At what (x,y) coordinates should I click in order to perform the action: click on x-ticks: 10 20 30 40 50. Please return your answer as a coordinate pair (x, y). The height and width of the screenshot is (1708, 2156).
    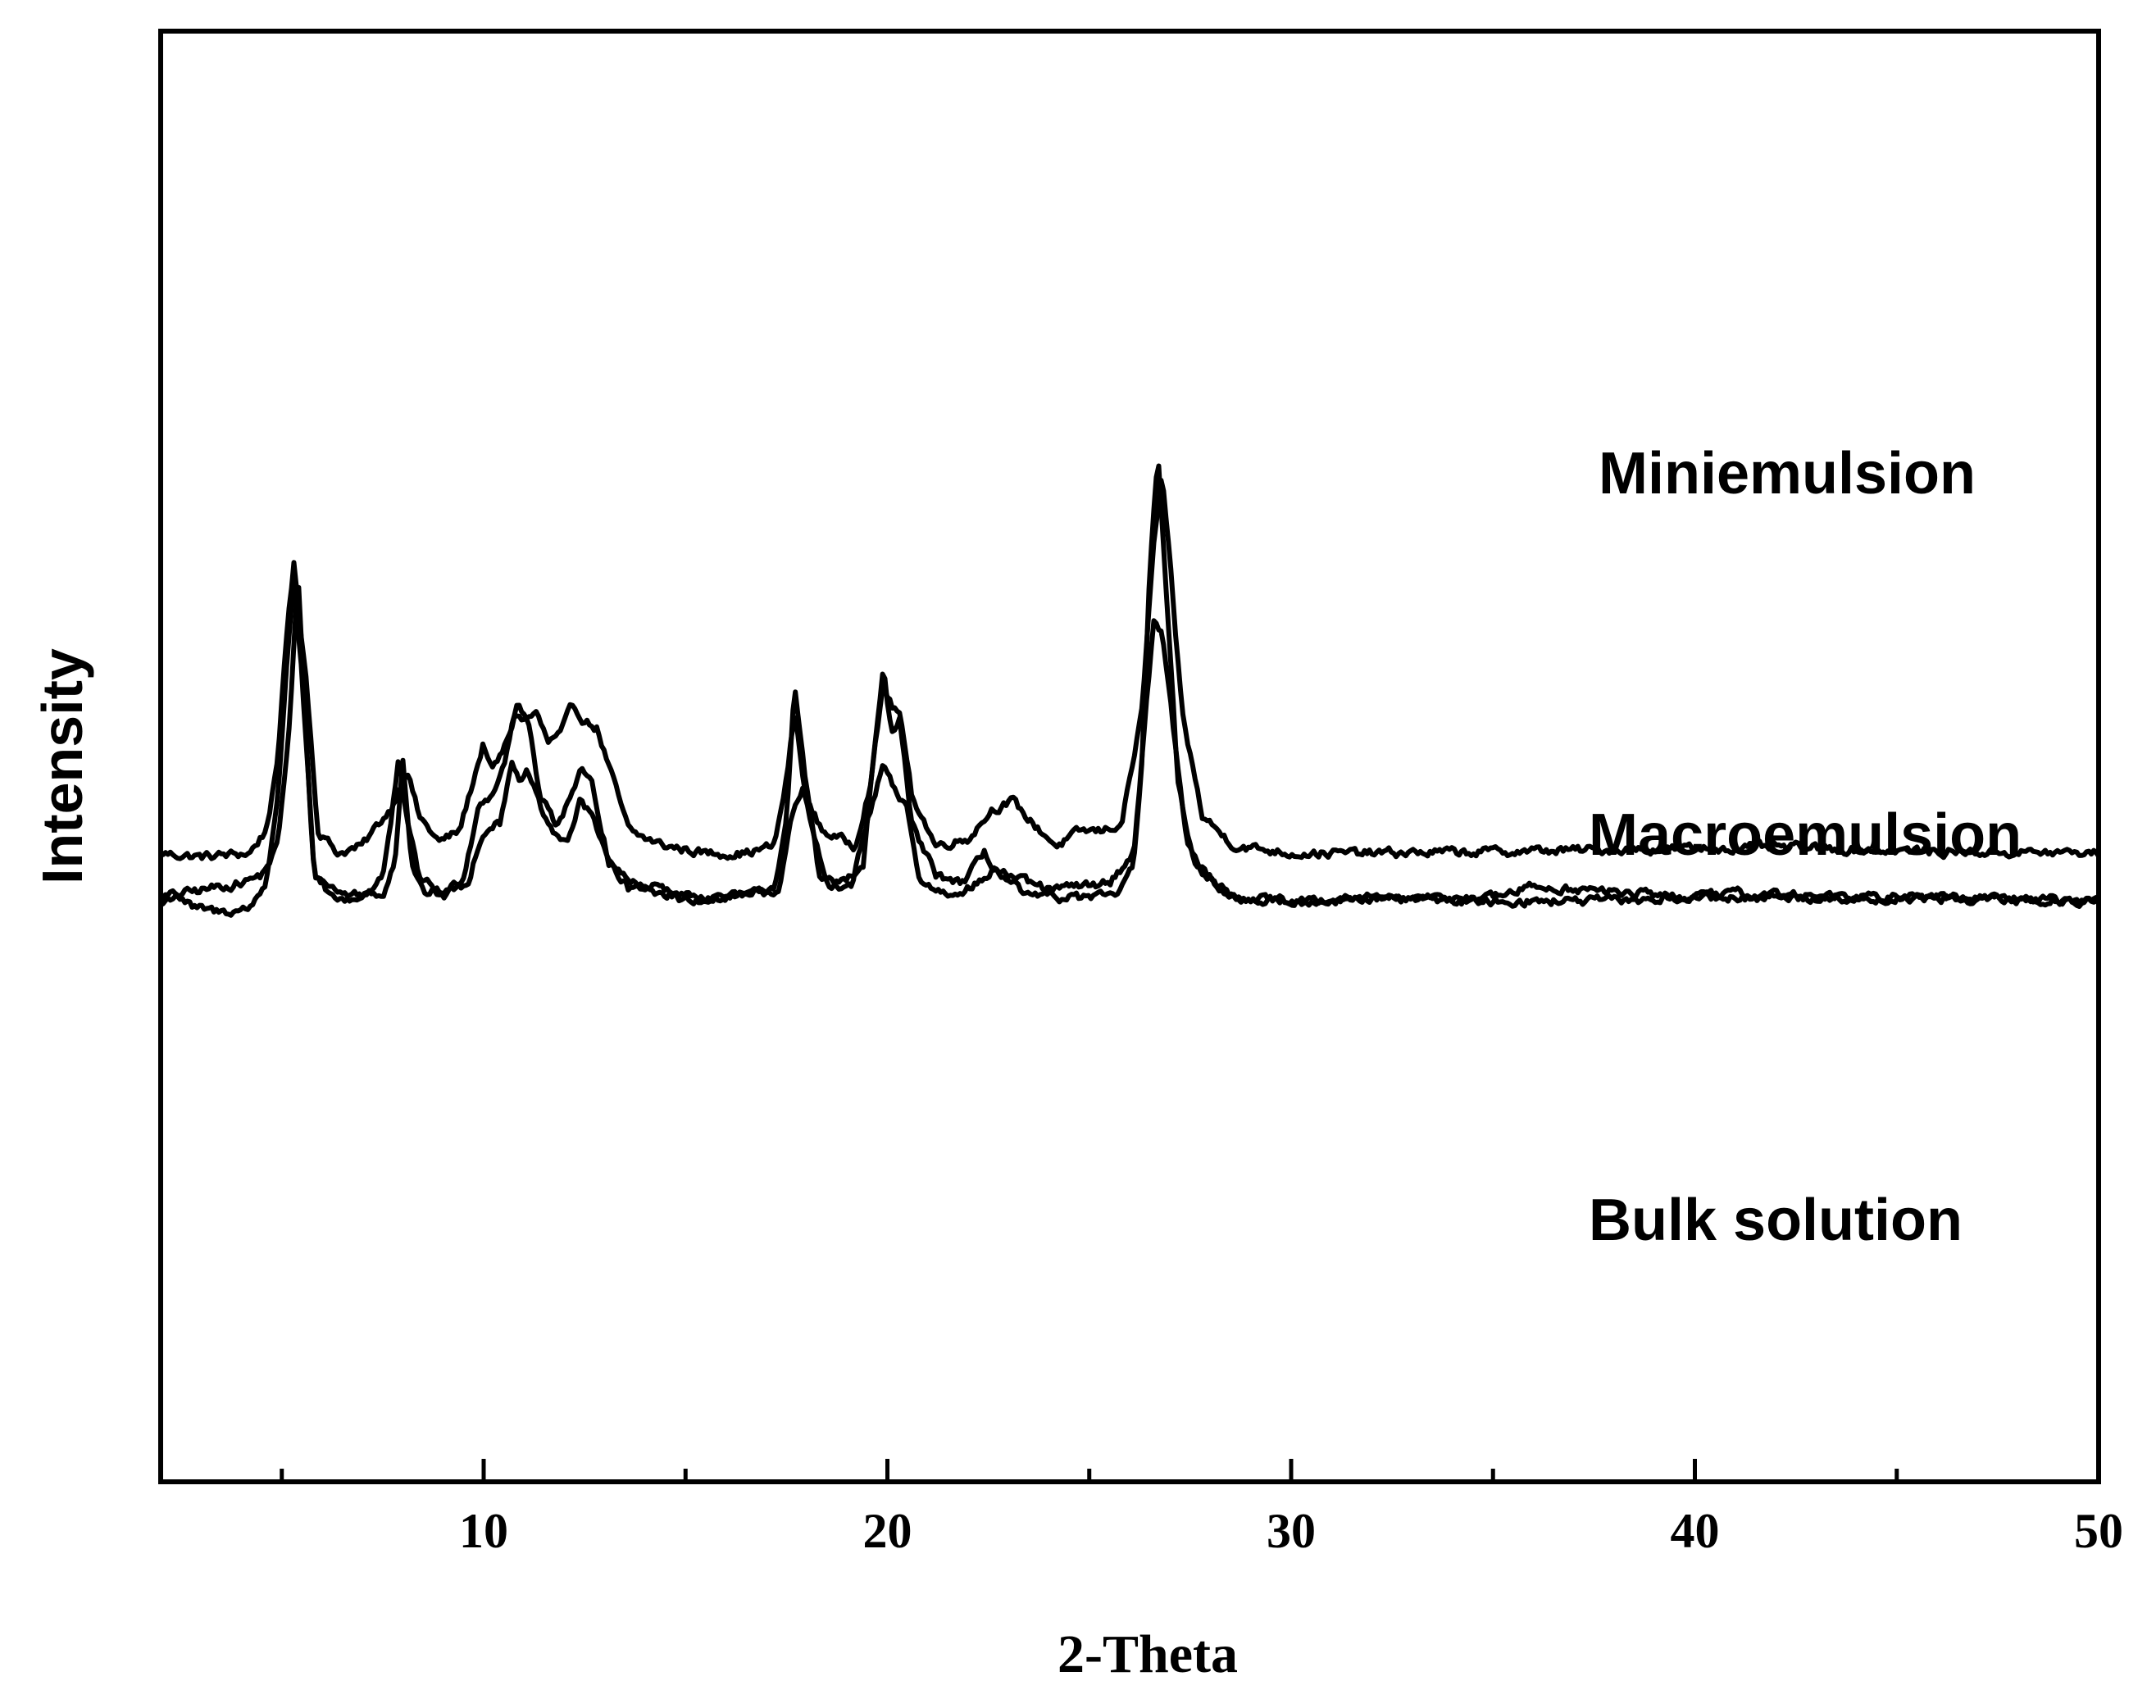
    Looking at the image, I should click on (1201, 1508).